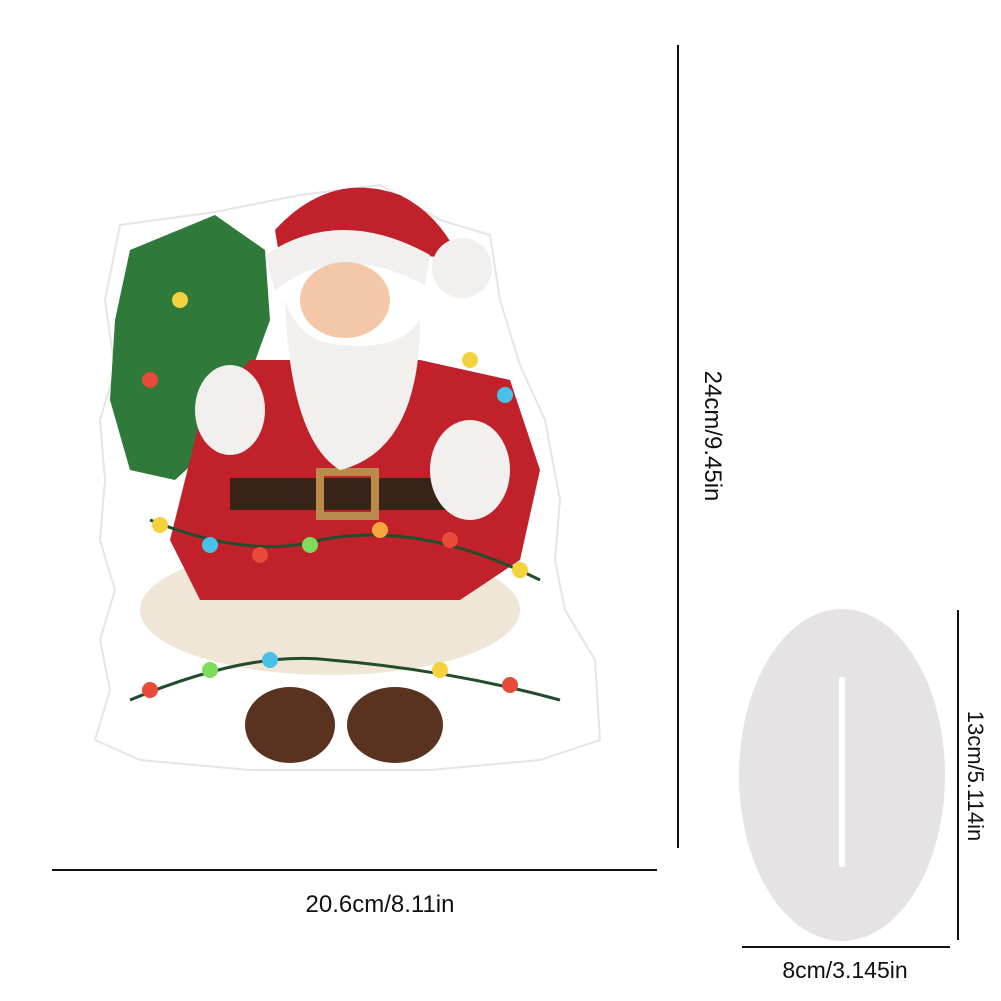 This screenshot has height=1001, width=1001. I want to click on hat-brim, so click(347, 260).